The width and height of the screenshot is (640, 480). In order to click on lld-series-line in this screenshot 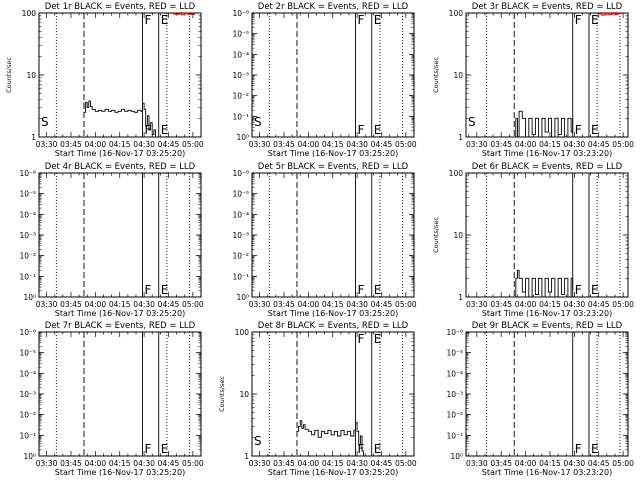, I will do `click(610, 14)`.